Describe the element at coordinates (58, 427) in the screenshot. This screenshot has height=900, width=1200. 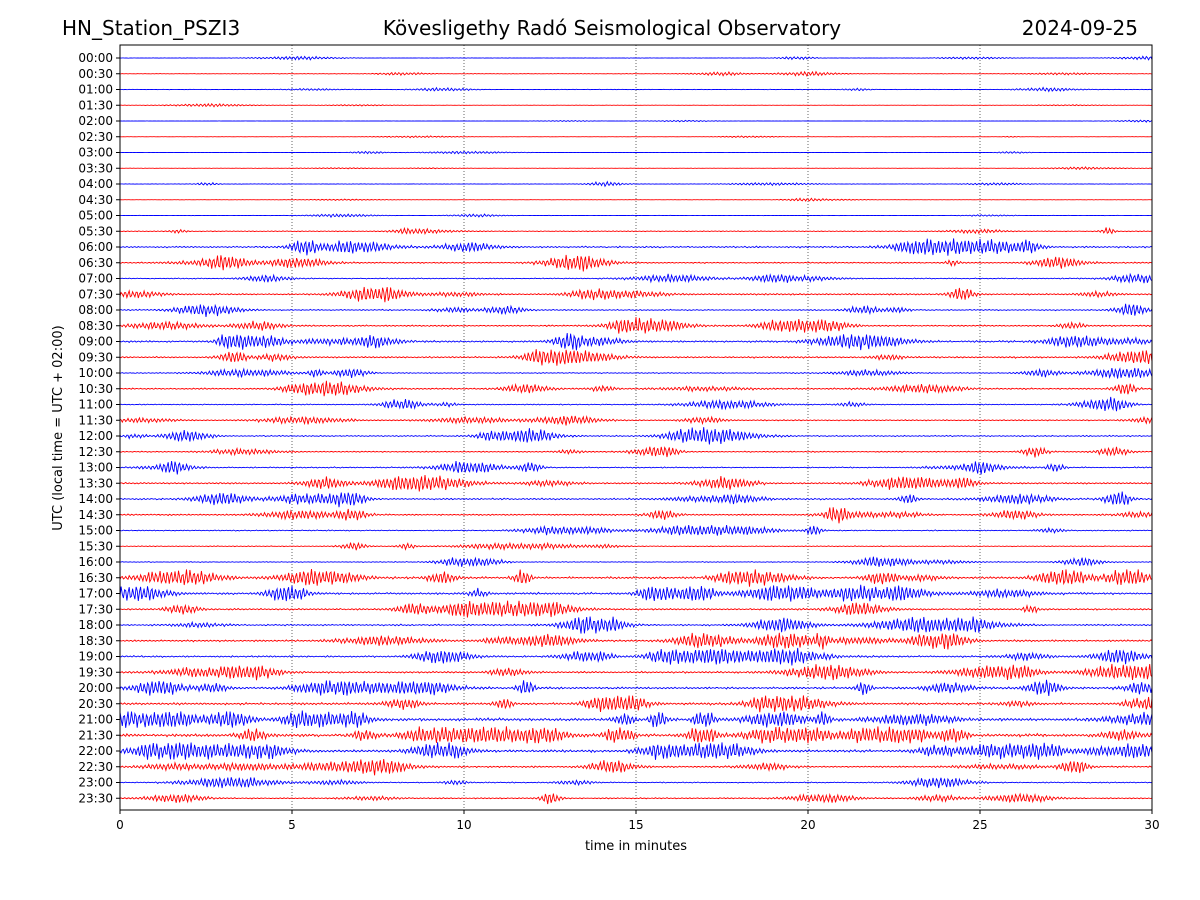
I see `y-axis-label: UTC (local time = UTC + 02:00)` at that location.